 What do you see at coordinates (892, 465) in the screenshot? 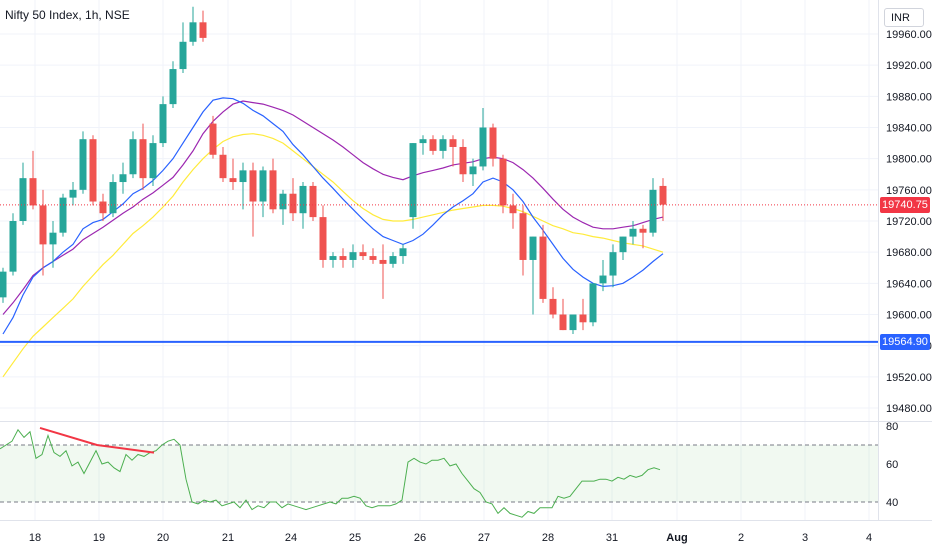
I see `rsi-tick-label: 60` at bounding box center [892, 465].